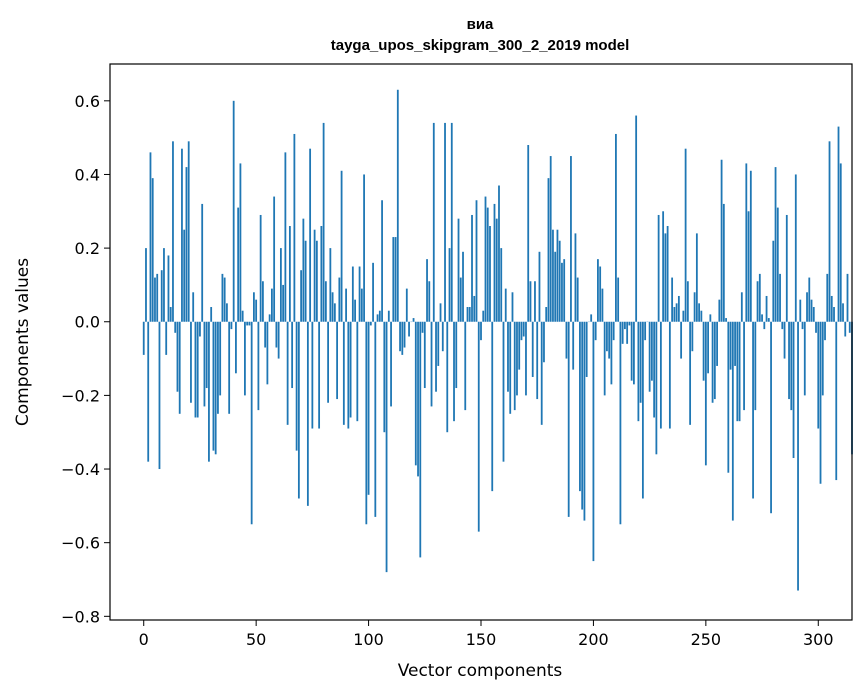  I want to click on x-tick-label: 250, so click(706, 639).